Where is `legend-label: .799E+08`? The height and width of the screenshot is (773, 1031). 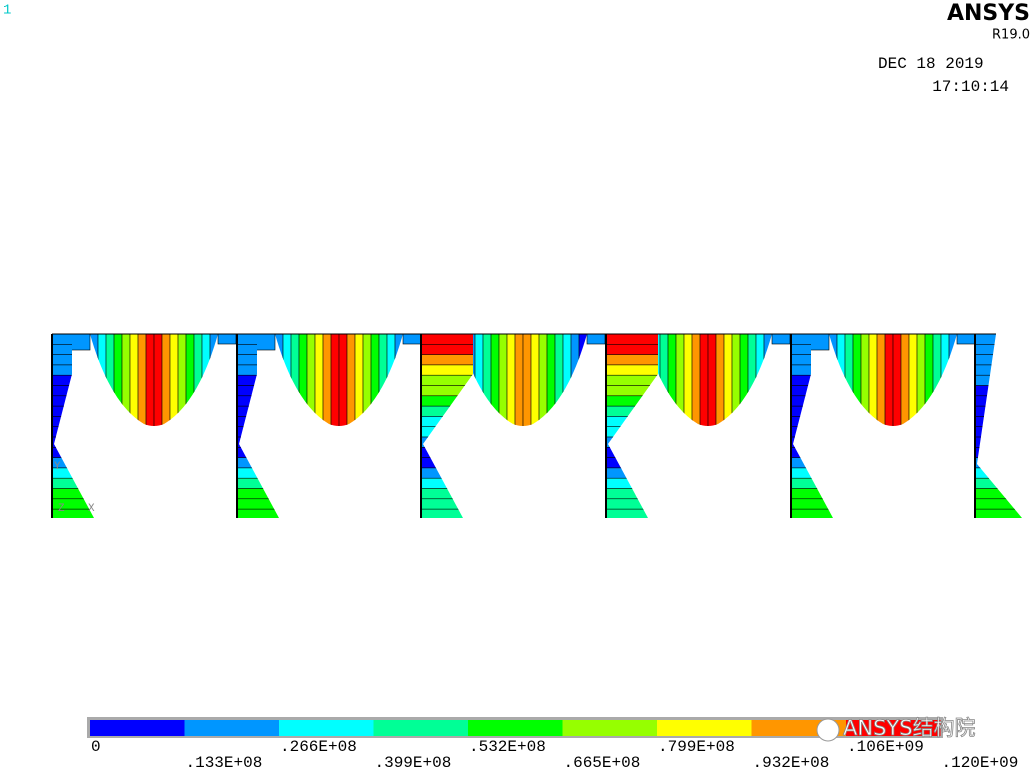 legend-label: .799E+08 is located at coordinates (696, 747).